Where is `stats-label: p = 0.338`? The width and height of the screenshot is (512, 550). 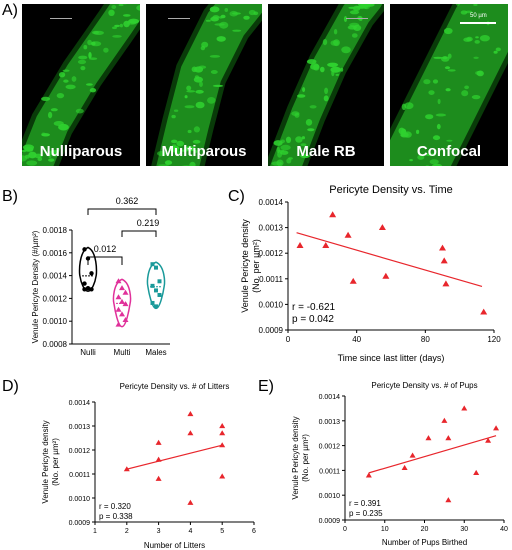
stats-label: p = 0.338 is located at coordinates (116, 516).